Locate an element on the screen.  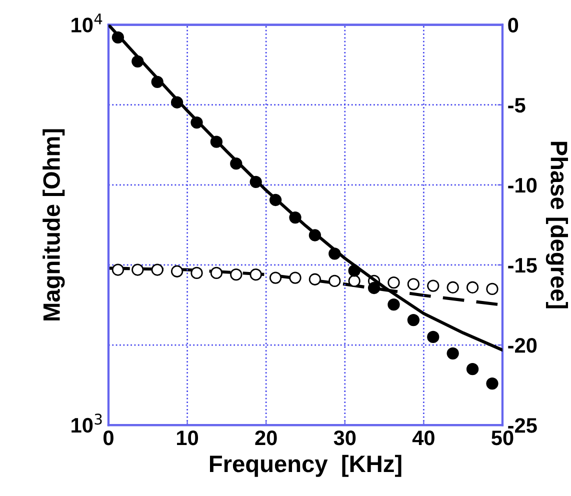
x-tick-label: 20 is located at coordinates (266, 438).